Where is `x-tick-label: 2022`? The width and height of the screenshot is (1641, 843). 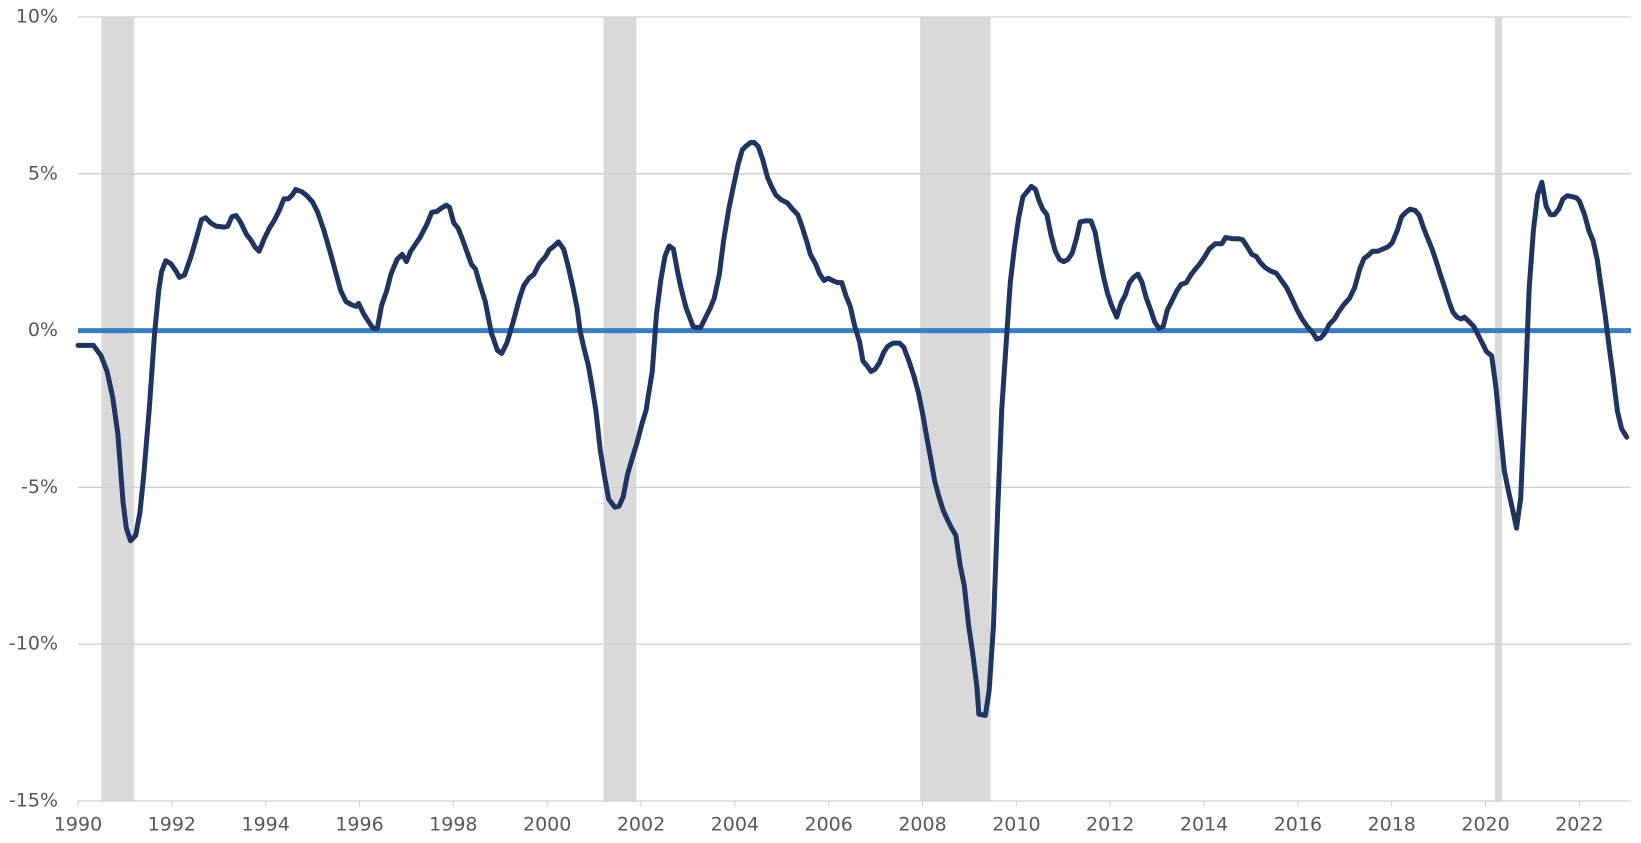
x-tick-label: 2022 is located at coordinates (1579, 825).